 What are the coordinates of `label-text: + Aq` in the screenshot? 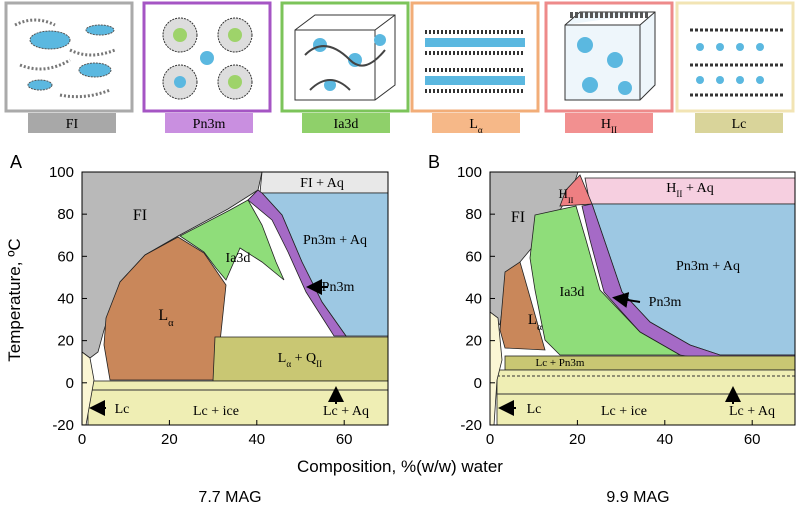 It's located at (697, 188).